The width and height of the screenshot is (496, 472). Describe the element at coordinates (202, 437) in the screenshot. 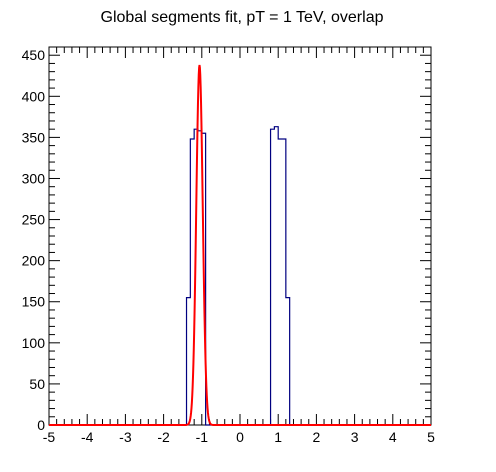

I see `x-tick-label: -1` at that location.